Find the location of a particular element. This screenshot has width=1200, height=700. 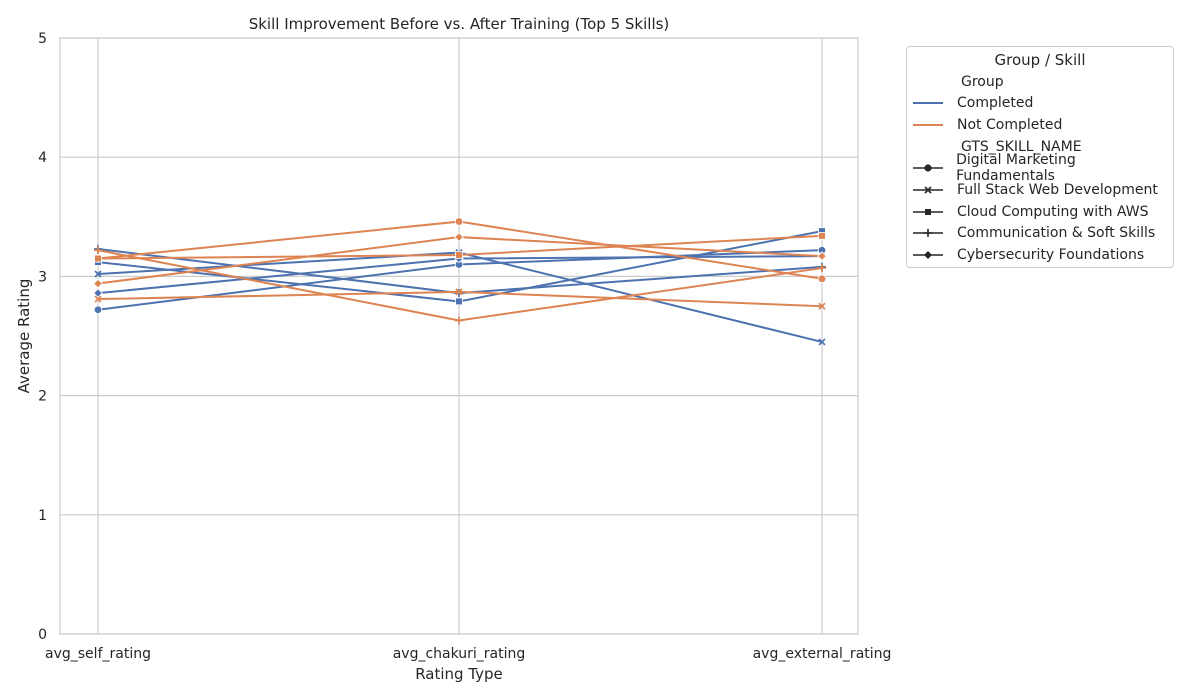

y-tick-label: 1 is located at coordinates (42, 516).